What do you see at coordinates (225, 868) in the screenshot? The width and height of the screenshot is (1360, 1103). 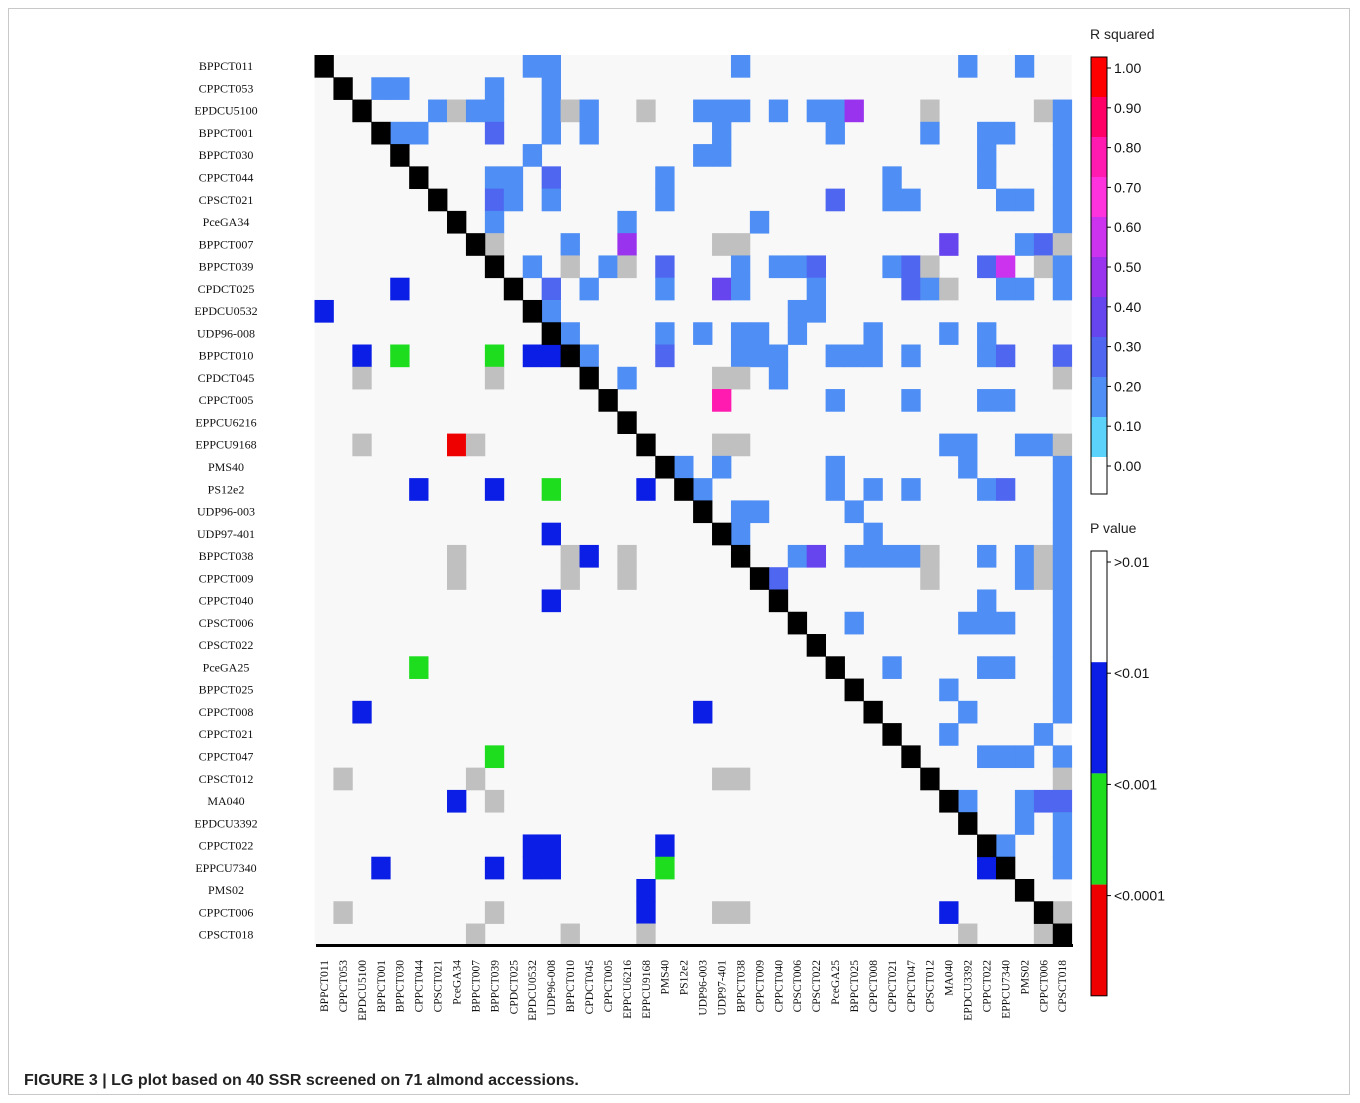 I see `row-label: EPPCU7340` at bounding box center [225, 868].